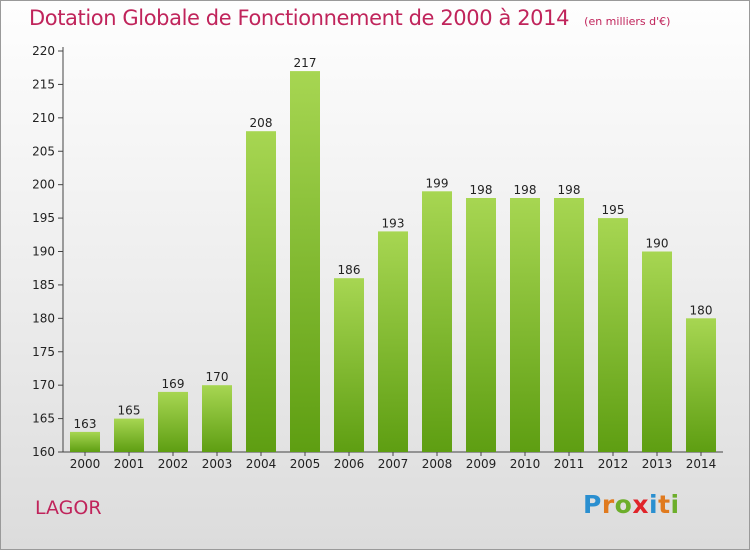 The height and width of the screenshot is (550, 750). Describe the element at coordinates (525, 325) in the screenshot. I see `bar-2010` at that location.